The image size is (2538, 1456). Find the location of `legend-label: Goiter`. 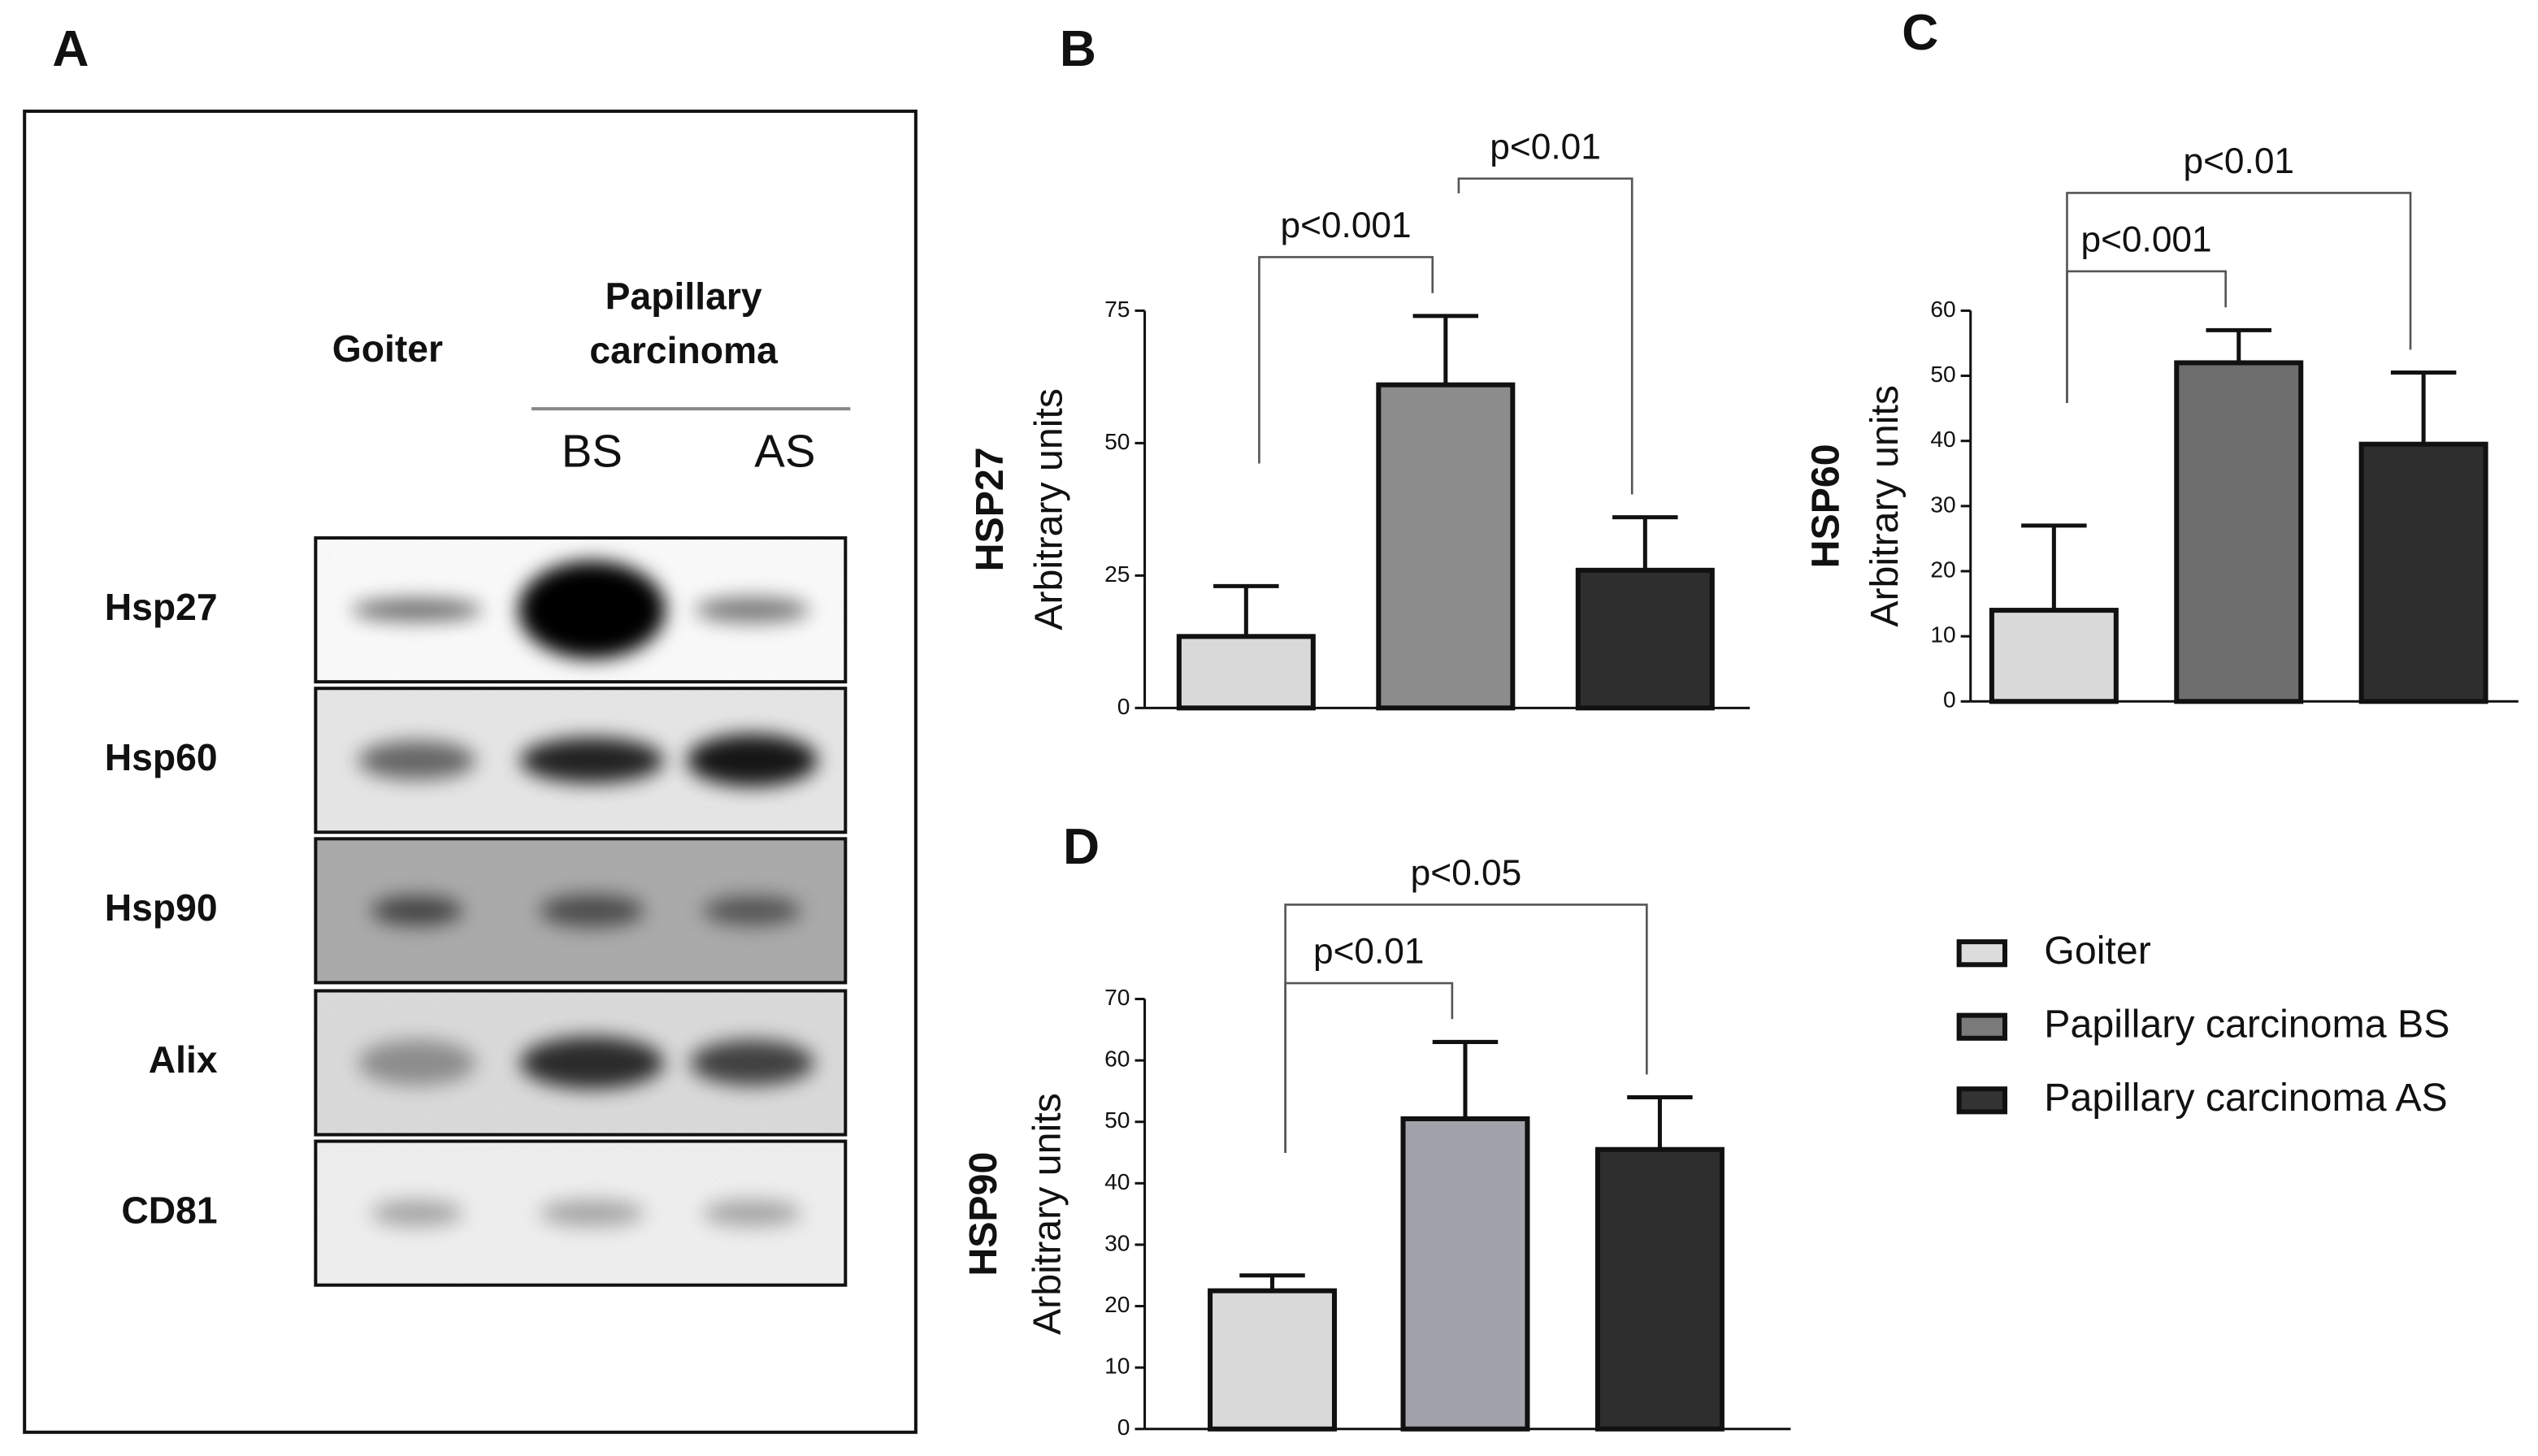

legend-label: Goiter is located at coordinates (2097, 951).